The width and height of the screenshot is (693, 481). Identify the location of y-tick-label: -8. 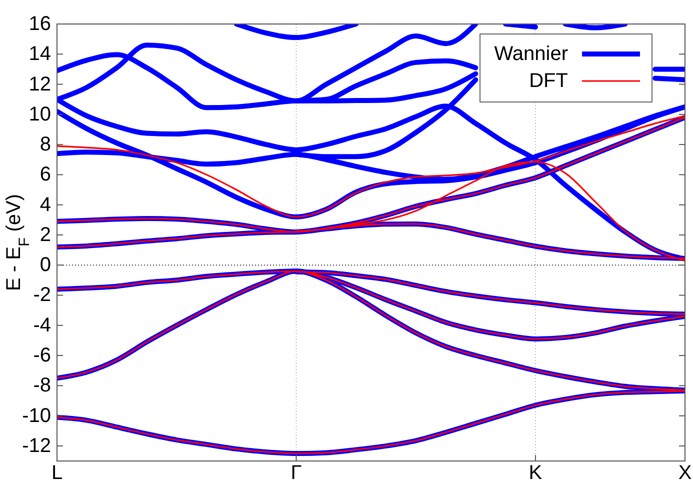
(42, 385).